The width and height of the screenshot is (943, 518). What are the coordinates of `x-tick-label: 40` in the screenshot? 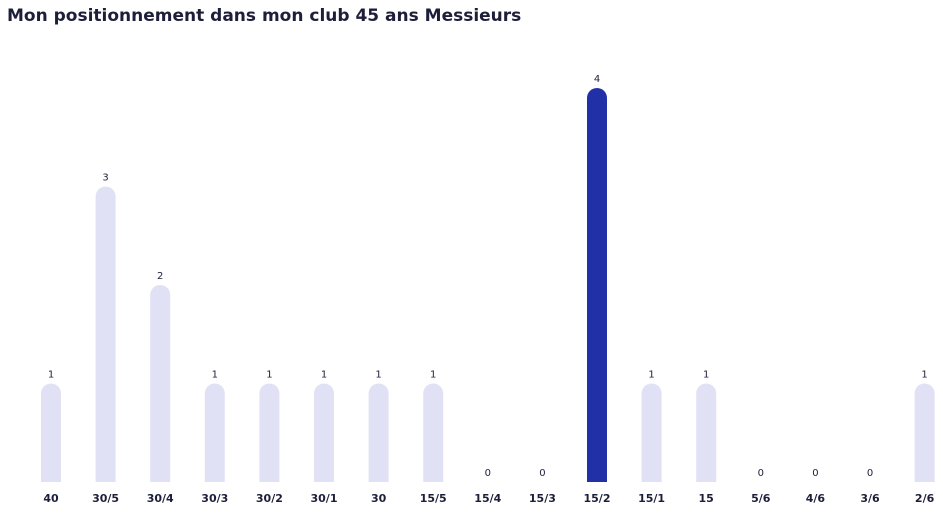 It's located at (51, 498).